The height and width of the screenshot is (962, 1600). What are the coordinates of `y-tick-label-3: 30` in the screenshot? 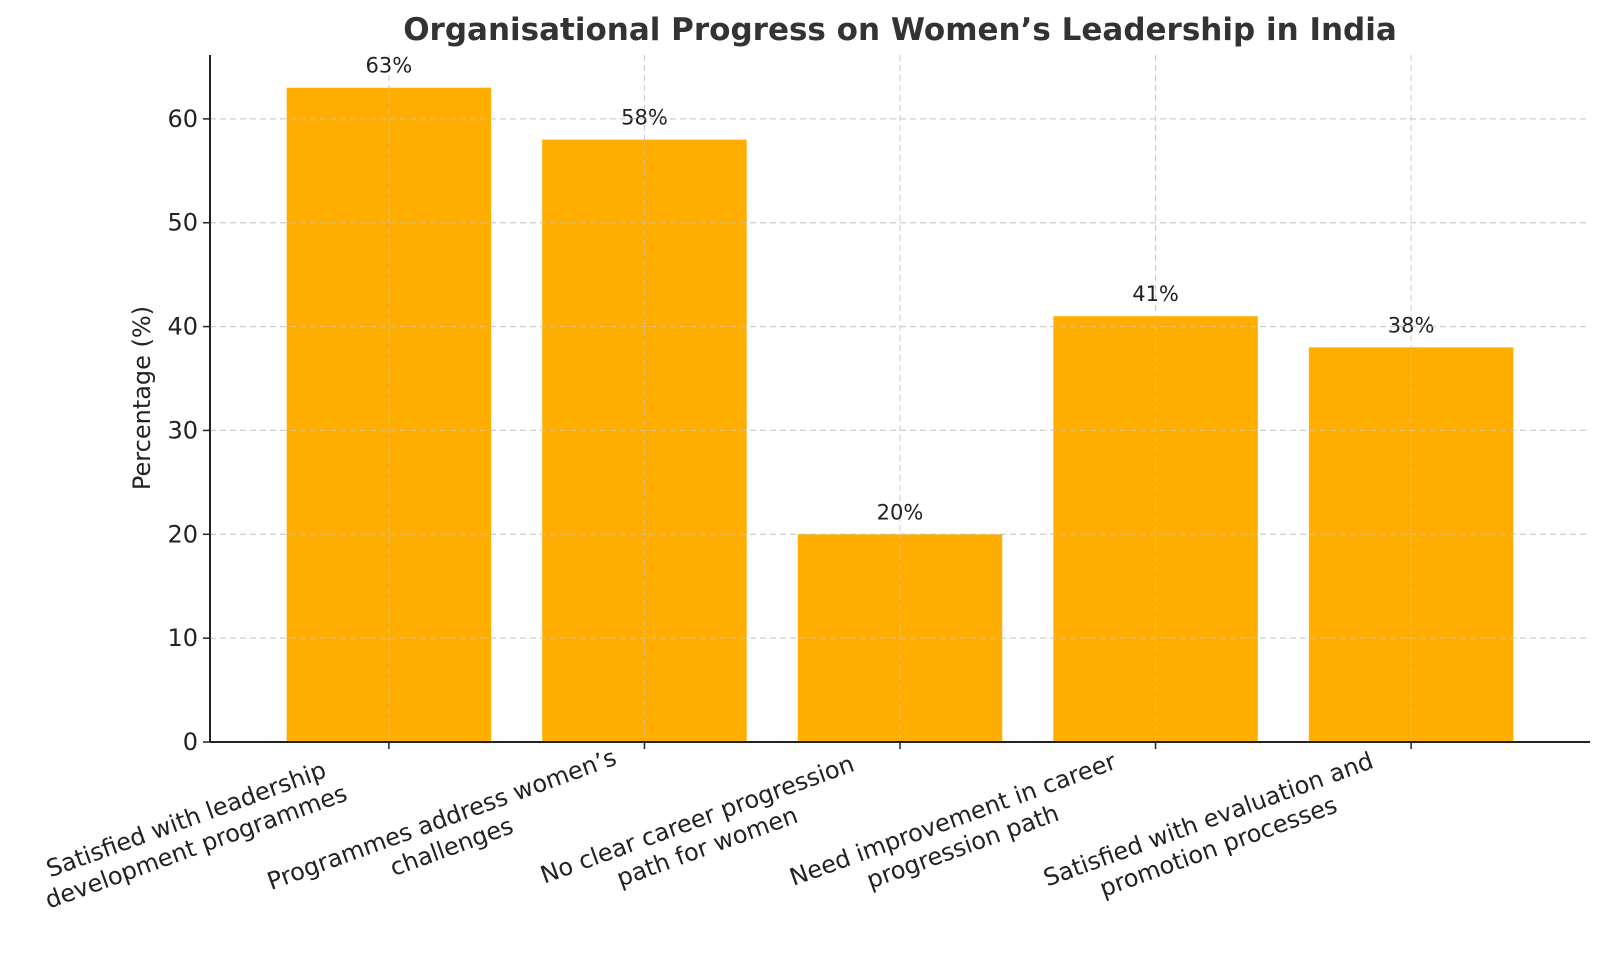 It's located at (182, 430).